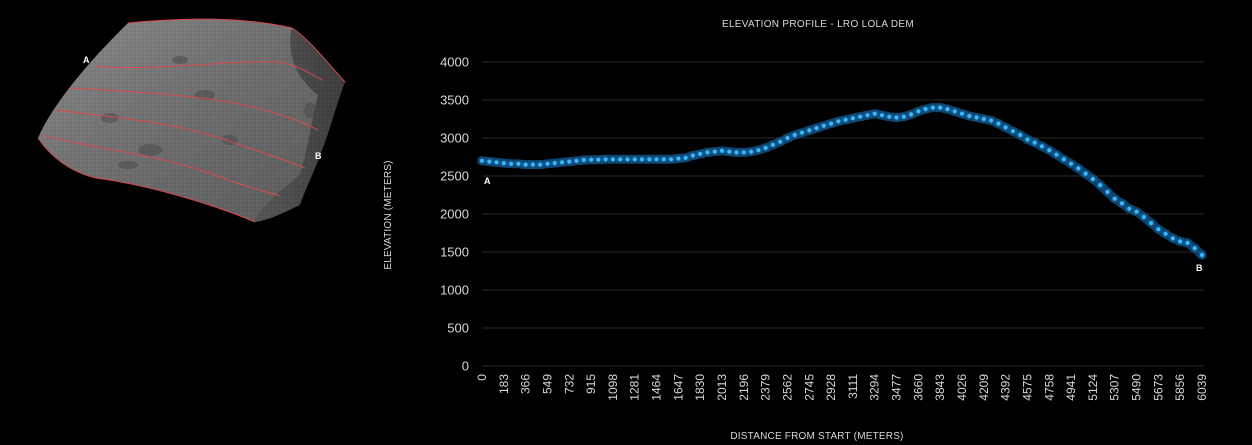 The height and width of the screenshot is (445, 1252). I want to click on x-tick-label: 2928, so click(831, 387).